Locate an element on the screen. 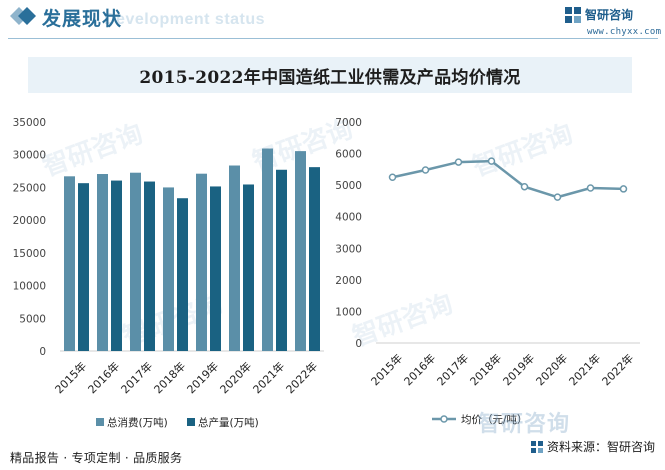  footer-watermark-brand: 智研咨询 is located at coordinates (524, 424).